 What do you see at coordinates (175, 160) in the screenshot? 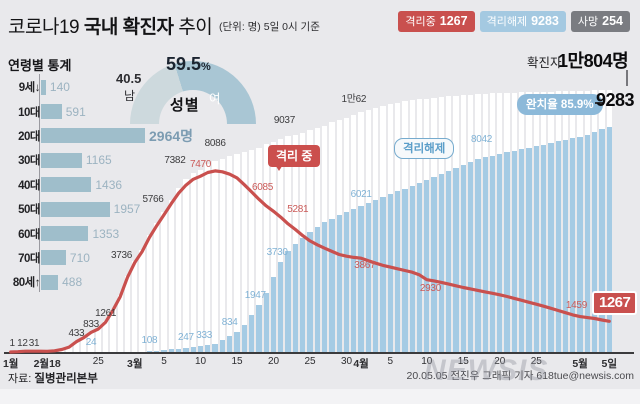
I see `data-label: 7382` at bounding box center [175, 160].